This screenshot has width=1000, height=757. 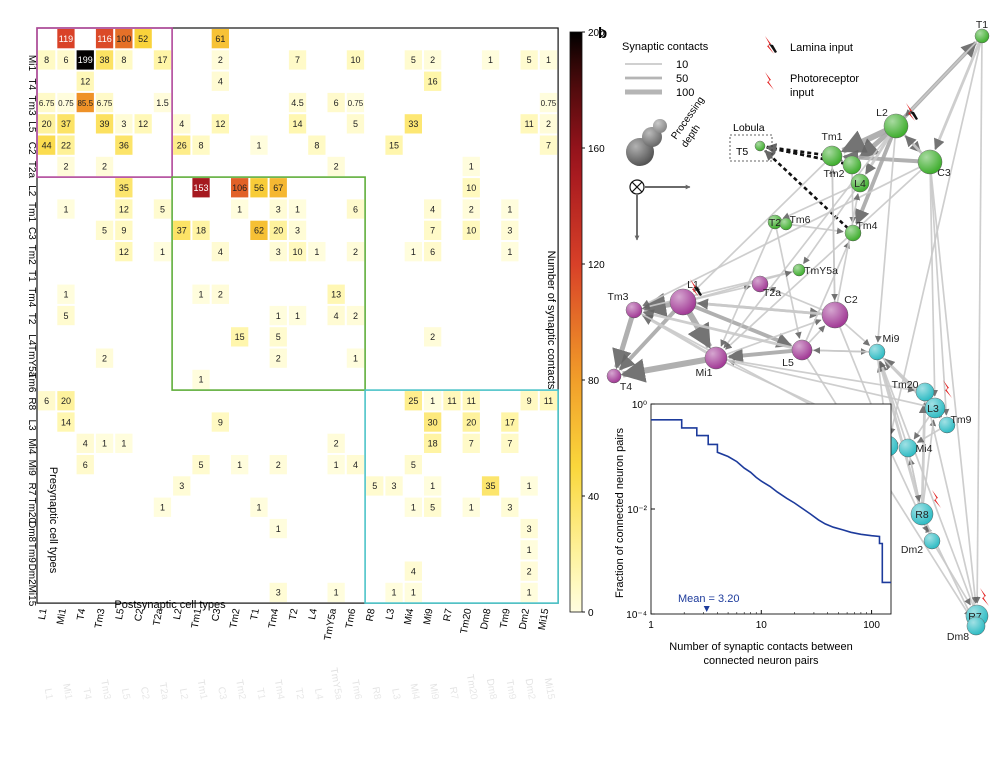 I want to click on row-label: L2, so click(x=31, y=191).